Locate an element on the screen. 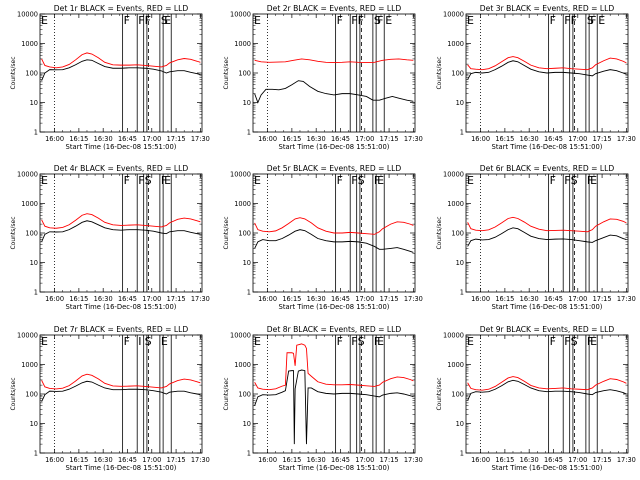  flag-letter: I is located at coordinates (139, 341).